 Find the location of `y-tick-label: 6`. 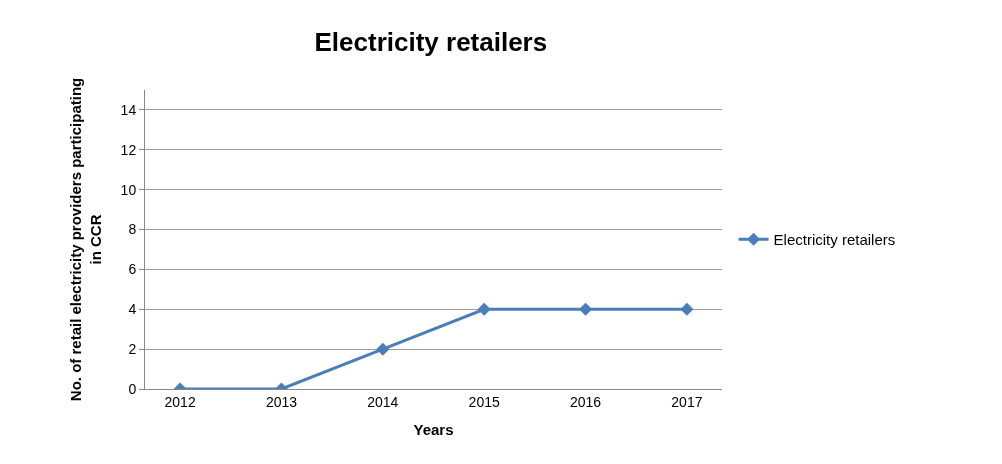

y-tick-label: 6 is located at coordinates (132, 269).